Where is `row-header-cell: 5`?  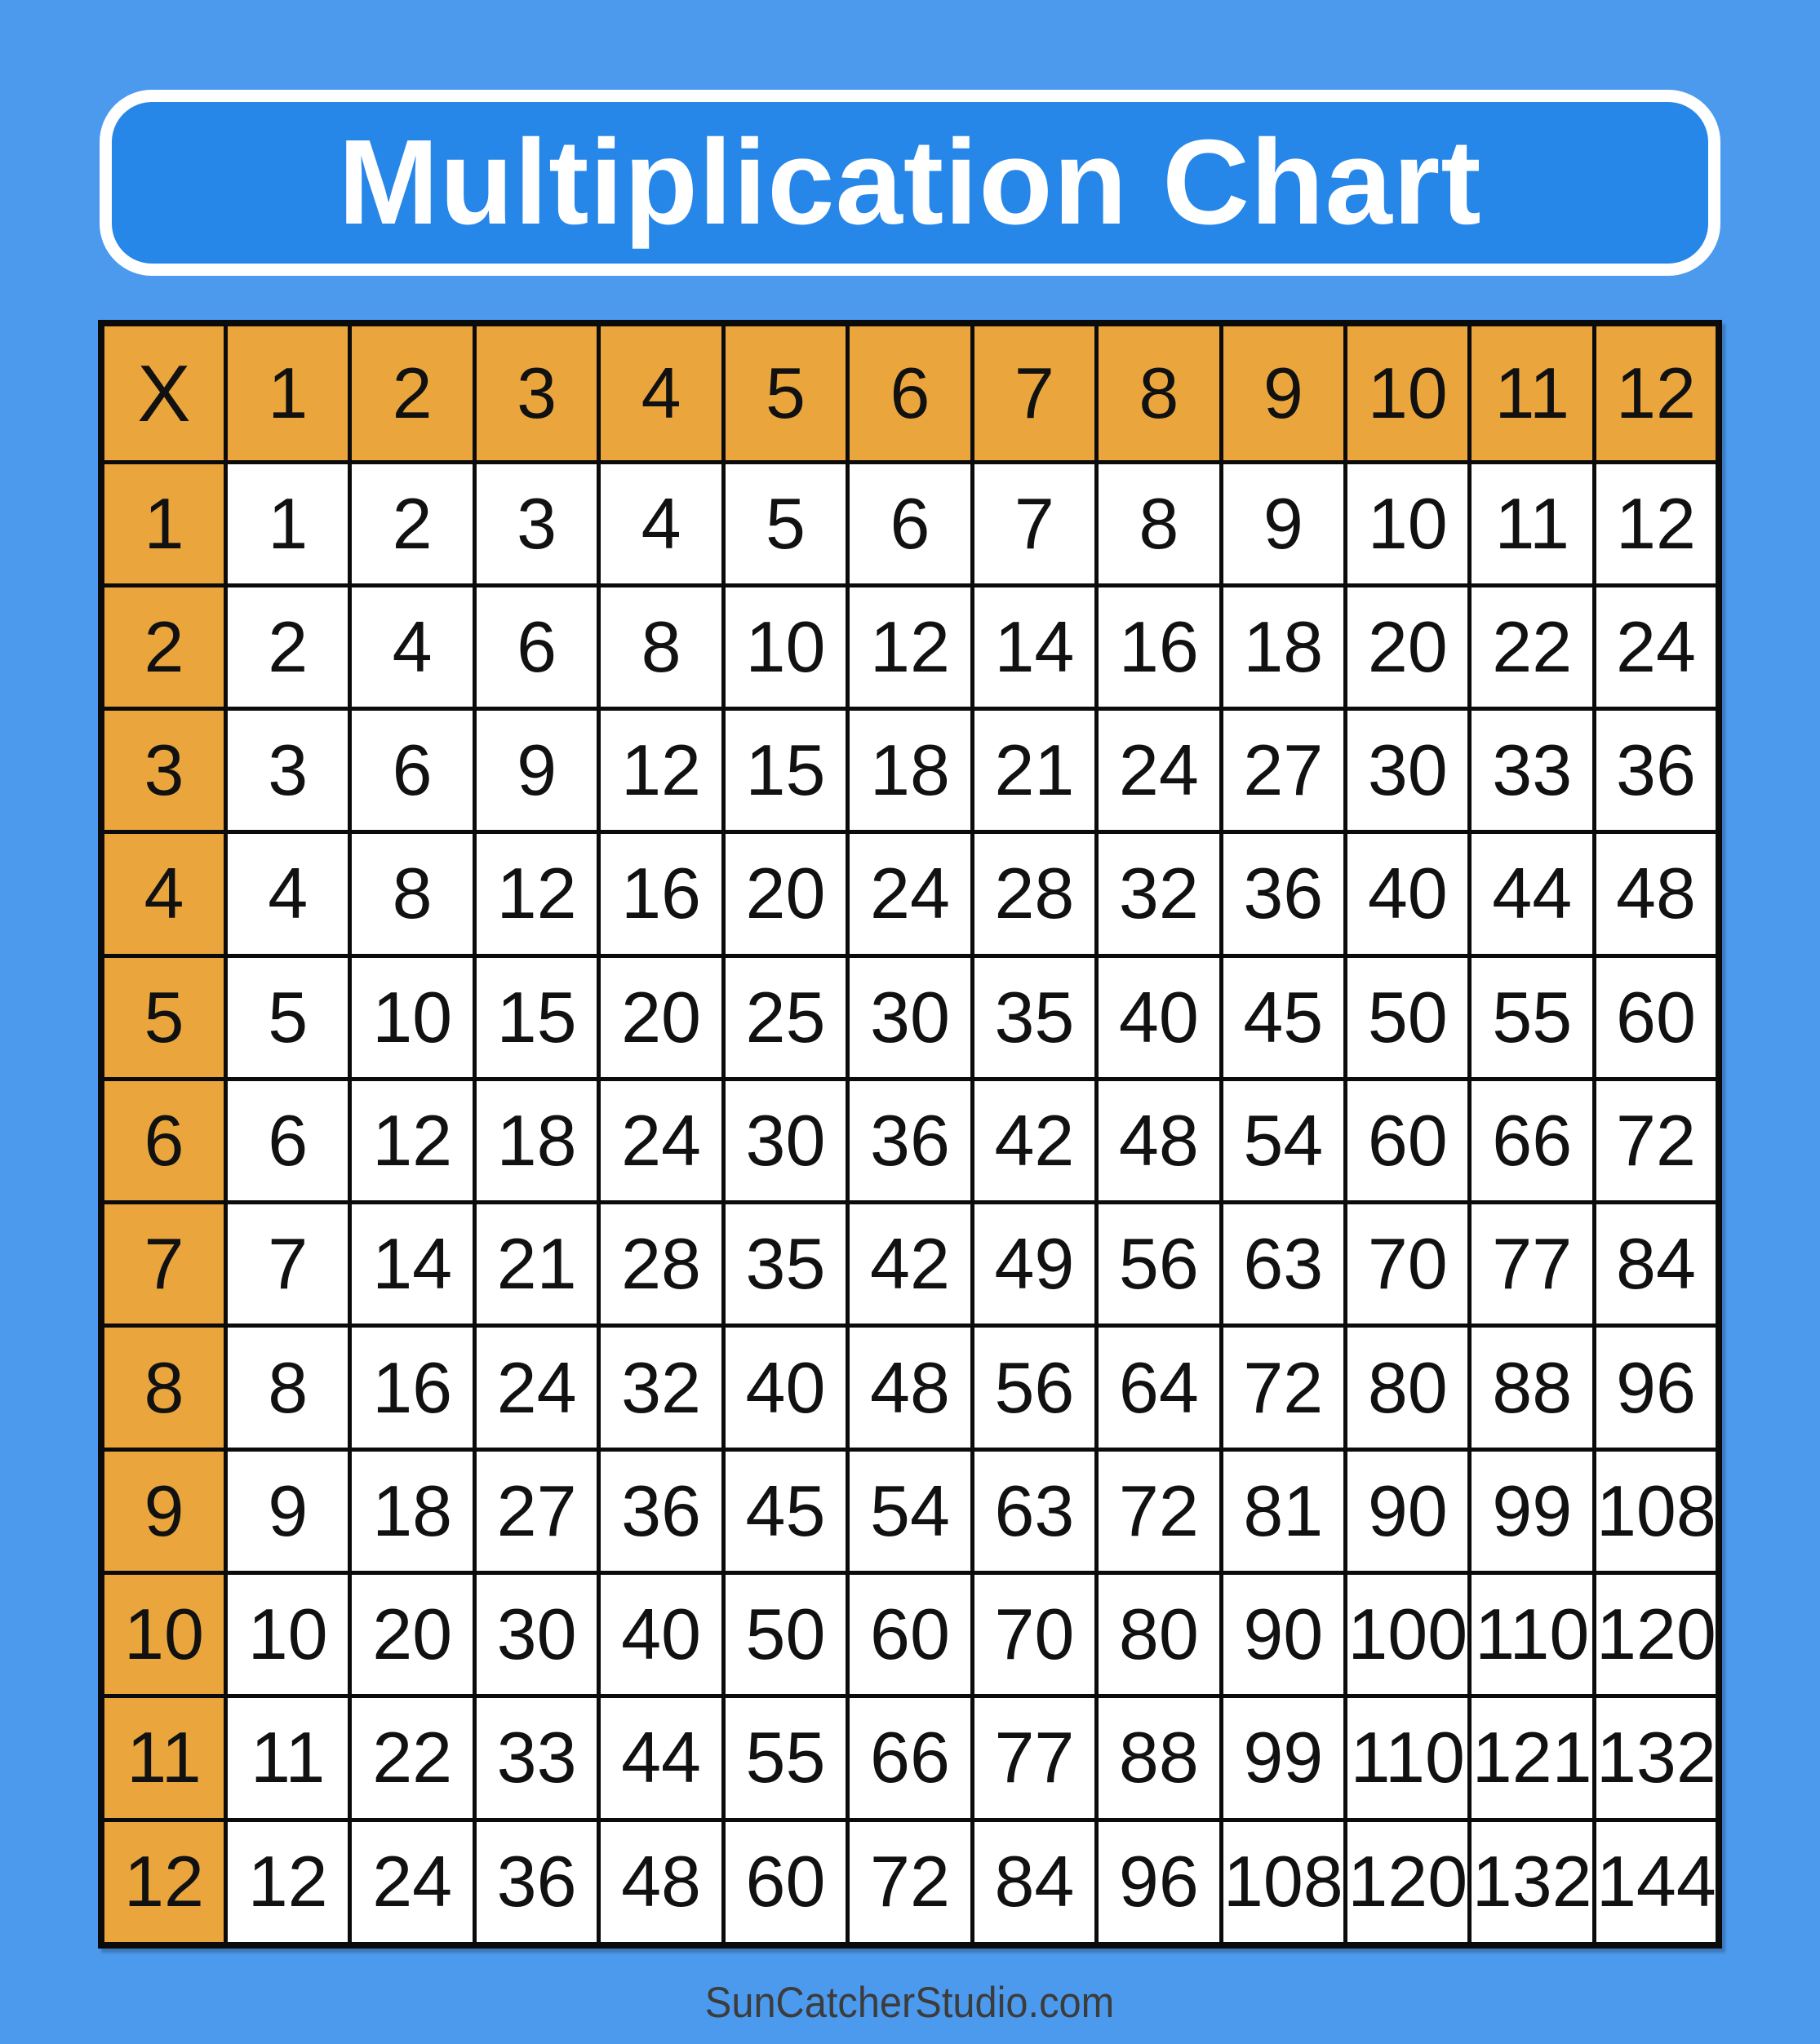
row-header-cell: 5 is located at coordinates (164, 1017).